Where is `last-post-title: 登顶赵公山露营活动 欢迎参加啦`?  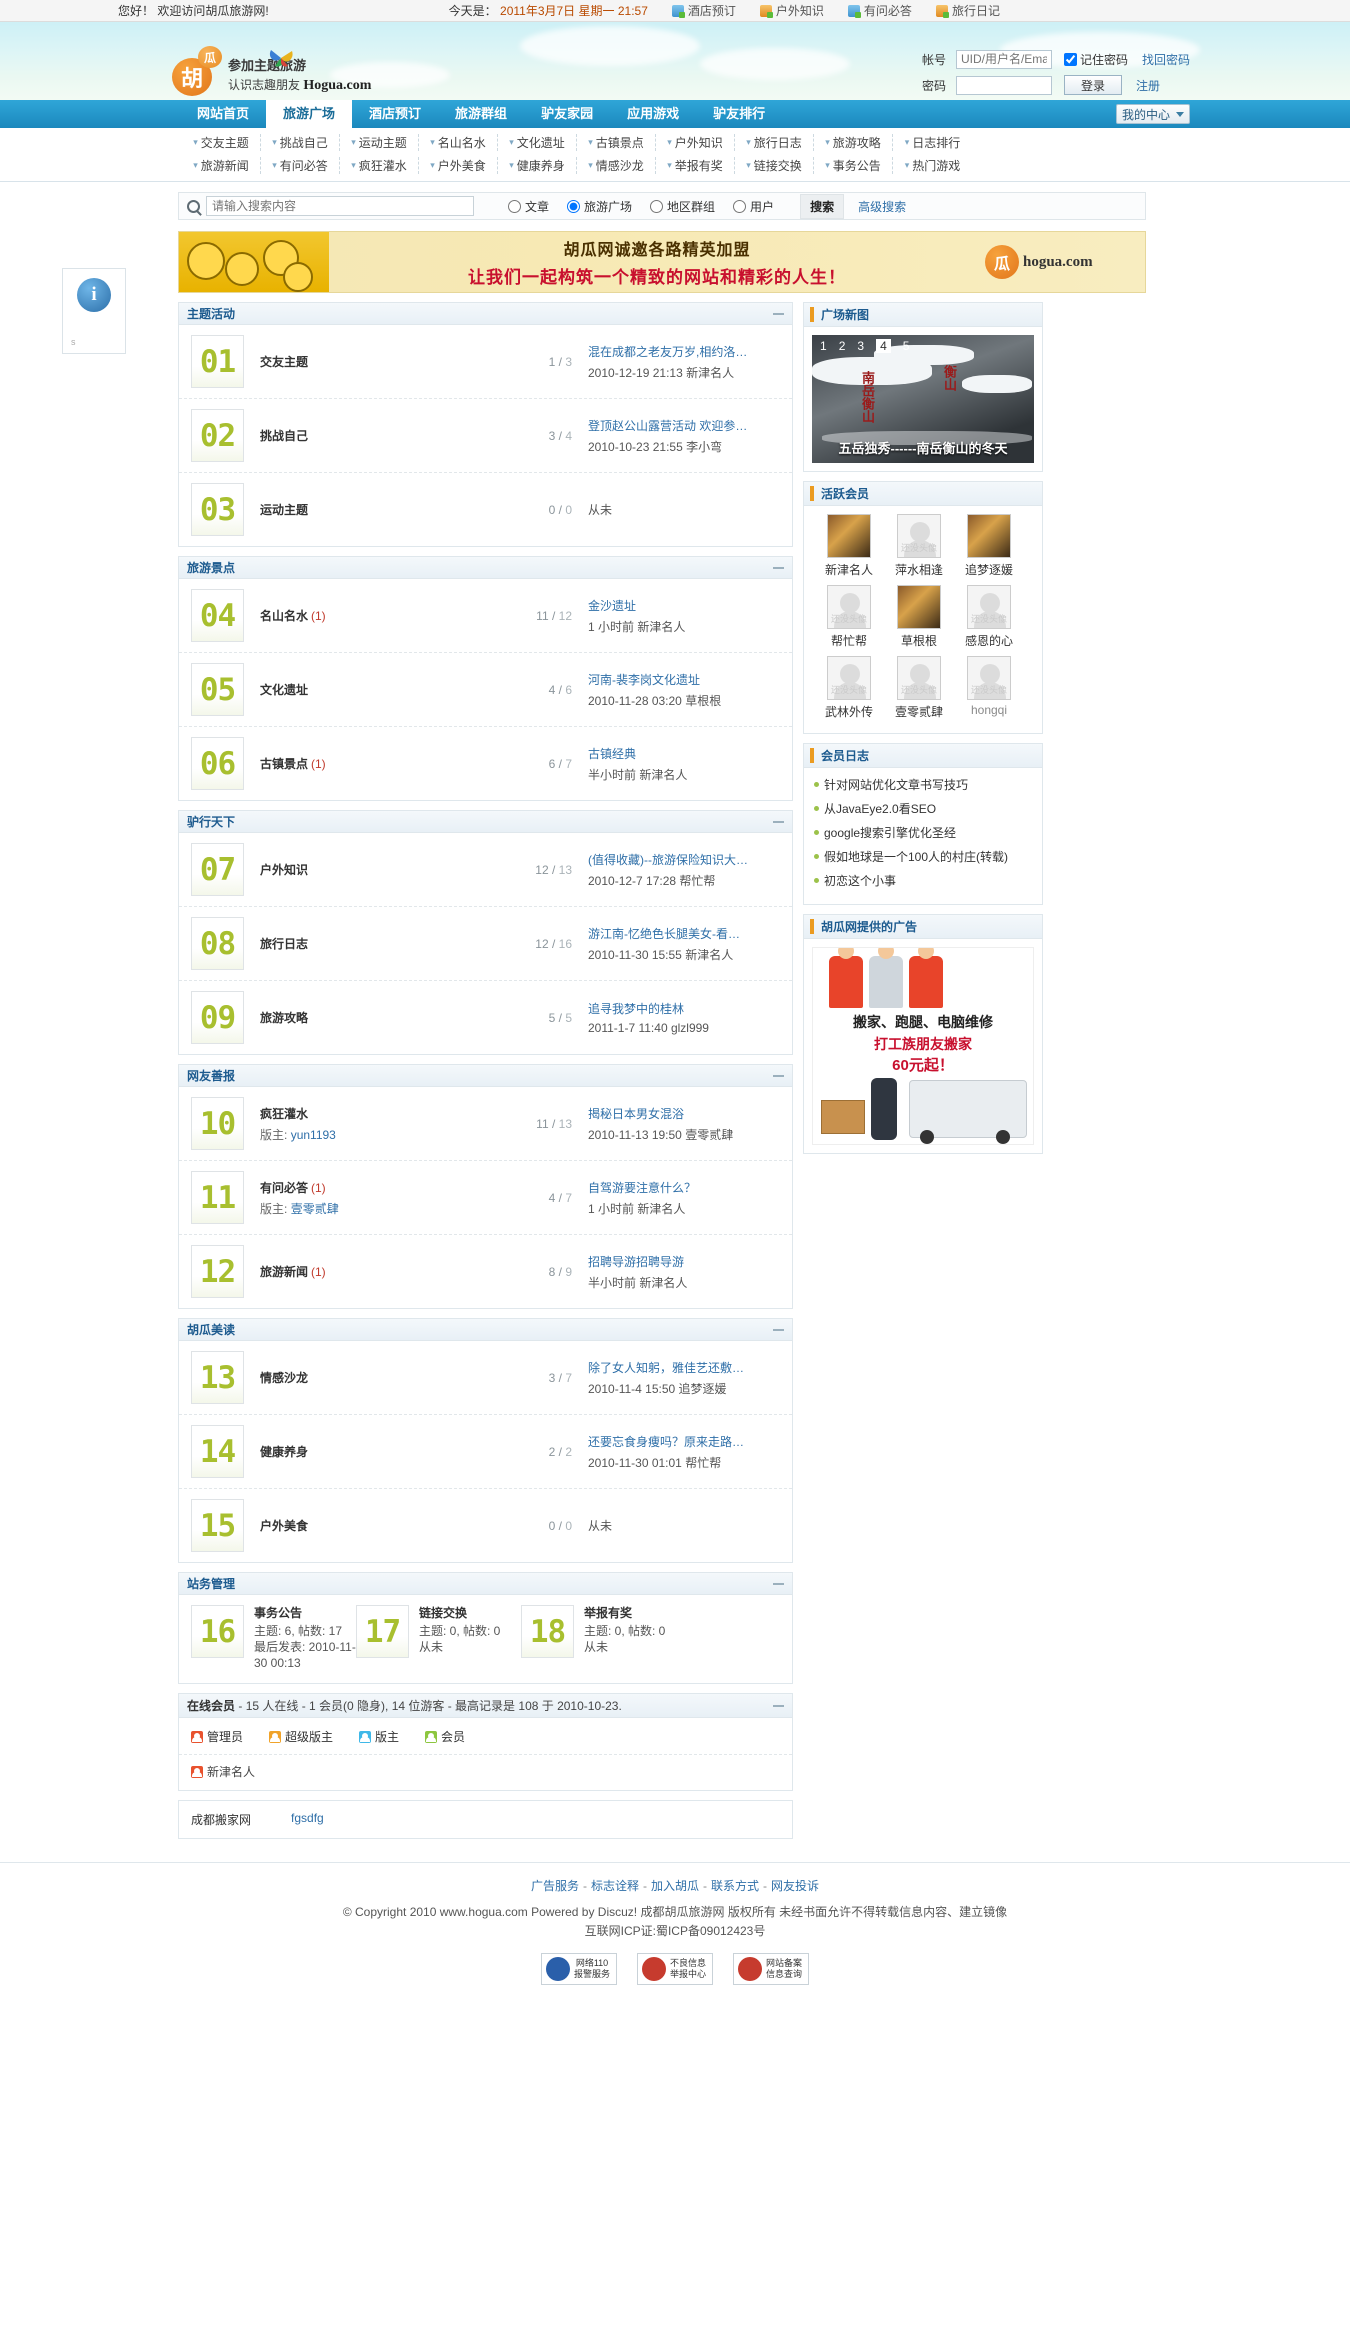 last-post-title: 登顶赵公山露营活动 欢迎参加啦 is located at coordinates (668, 425).